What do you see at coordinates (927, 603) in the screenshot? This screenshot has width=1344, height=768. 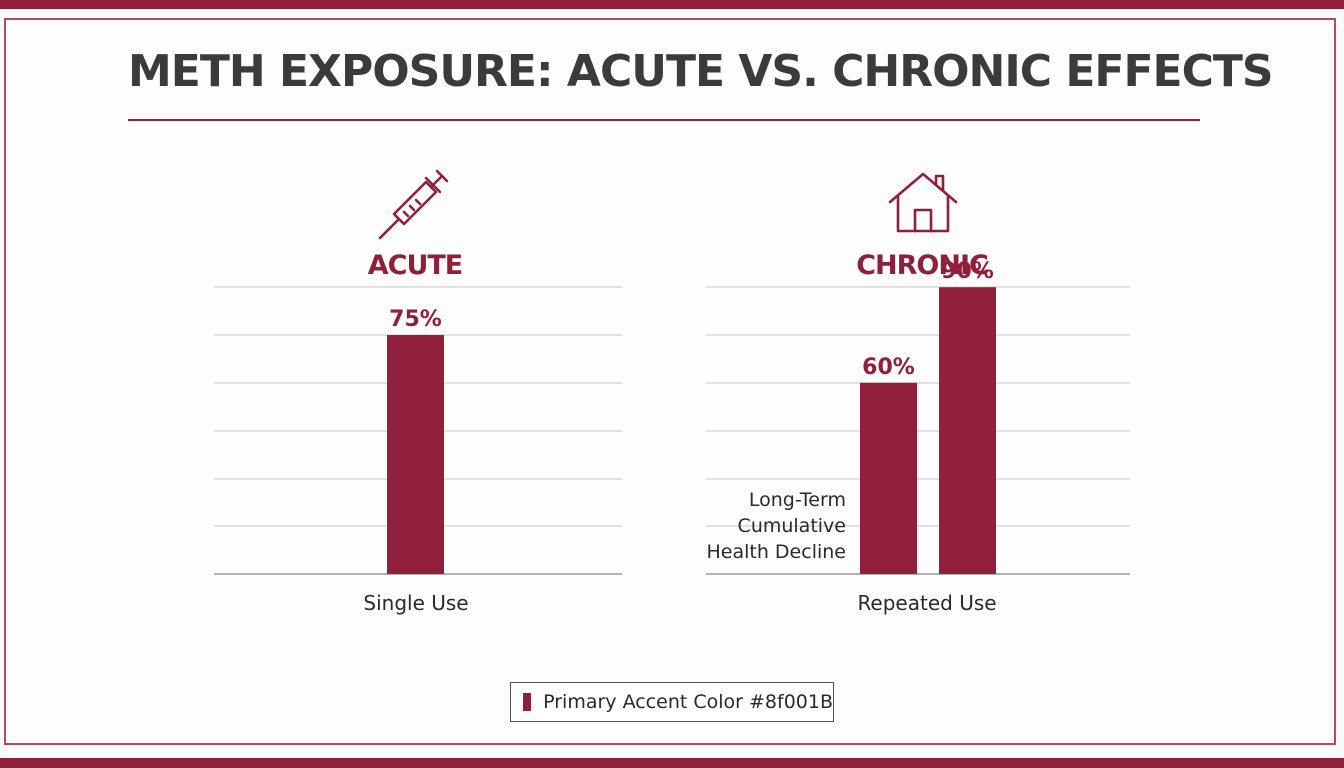 I see `chronic-x-label: Repeated Use` at bounding box center [927, 603].